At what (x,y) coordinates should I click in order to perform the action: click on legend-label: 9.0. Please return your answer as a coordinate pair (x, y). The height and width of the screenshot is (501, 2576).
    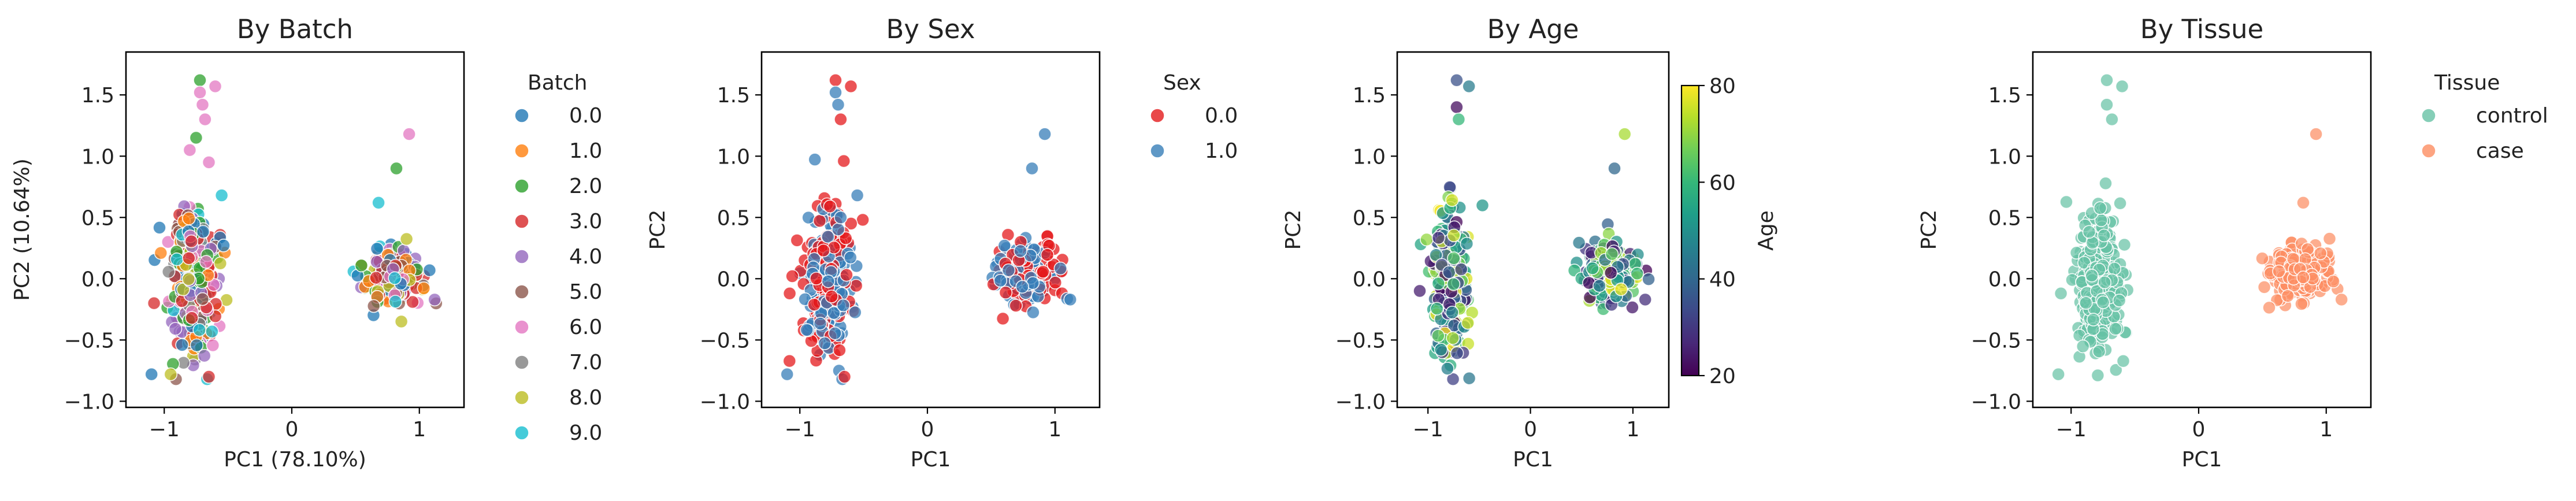
    Looking at the image, I should click on (585, 433).